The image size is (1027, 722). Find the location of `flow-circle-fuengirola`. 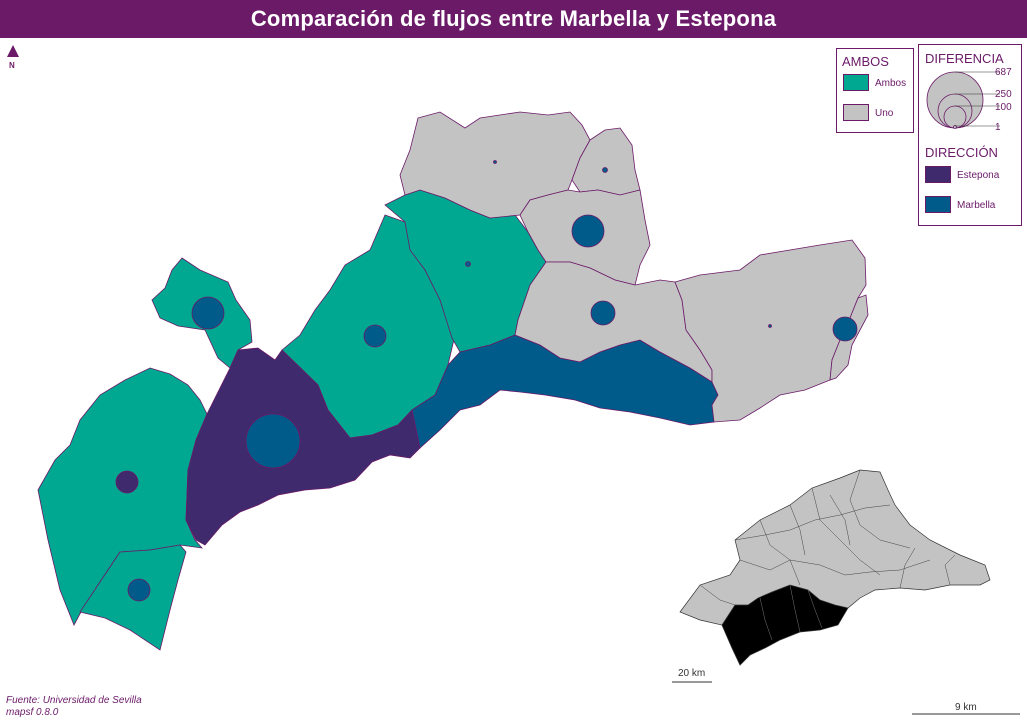

flow-circle-fuengirola is located at coordinates (845, 329).